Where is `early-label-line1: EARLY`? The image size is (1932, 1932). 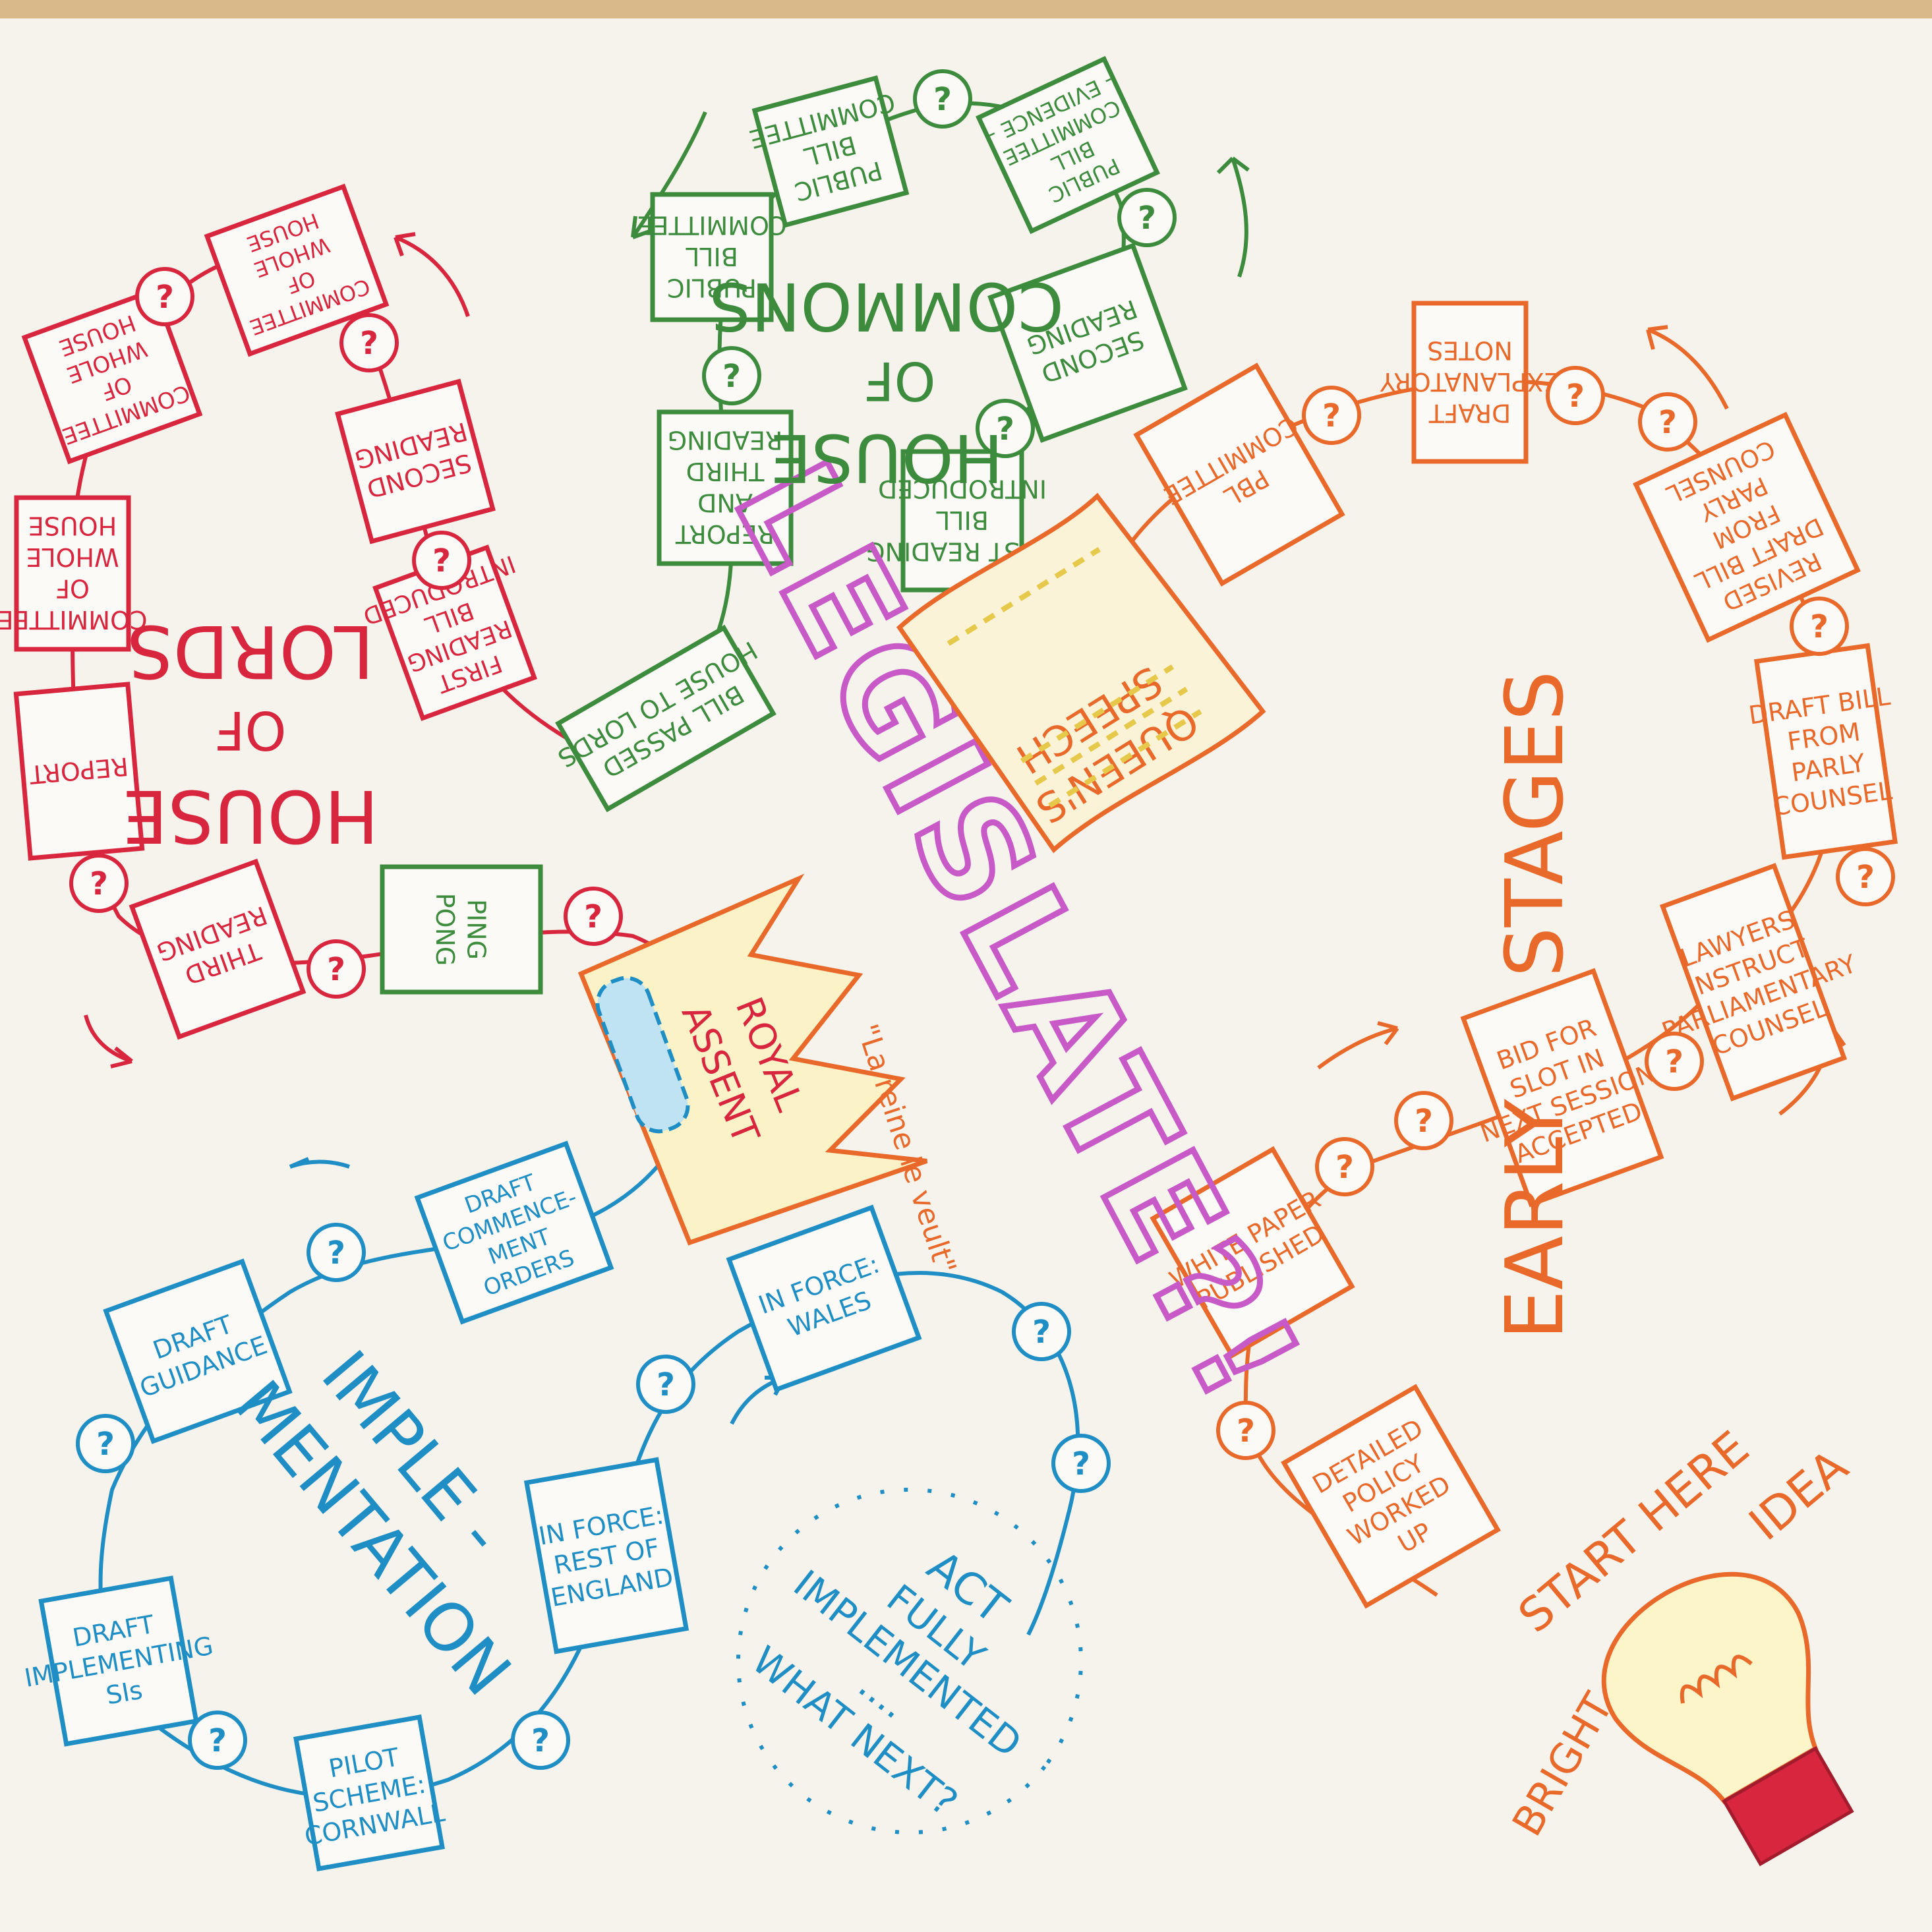
early-label-line1: EARLY is located at coordinates (1535, 1219).